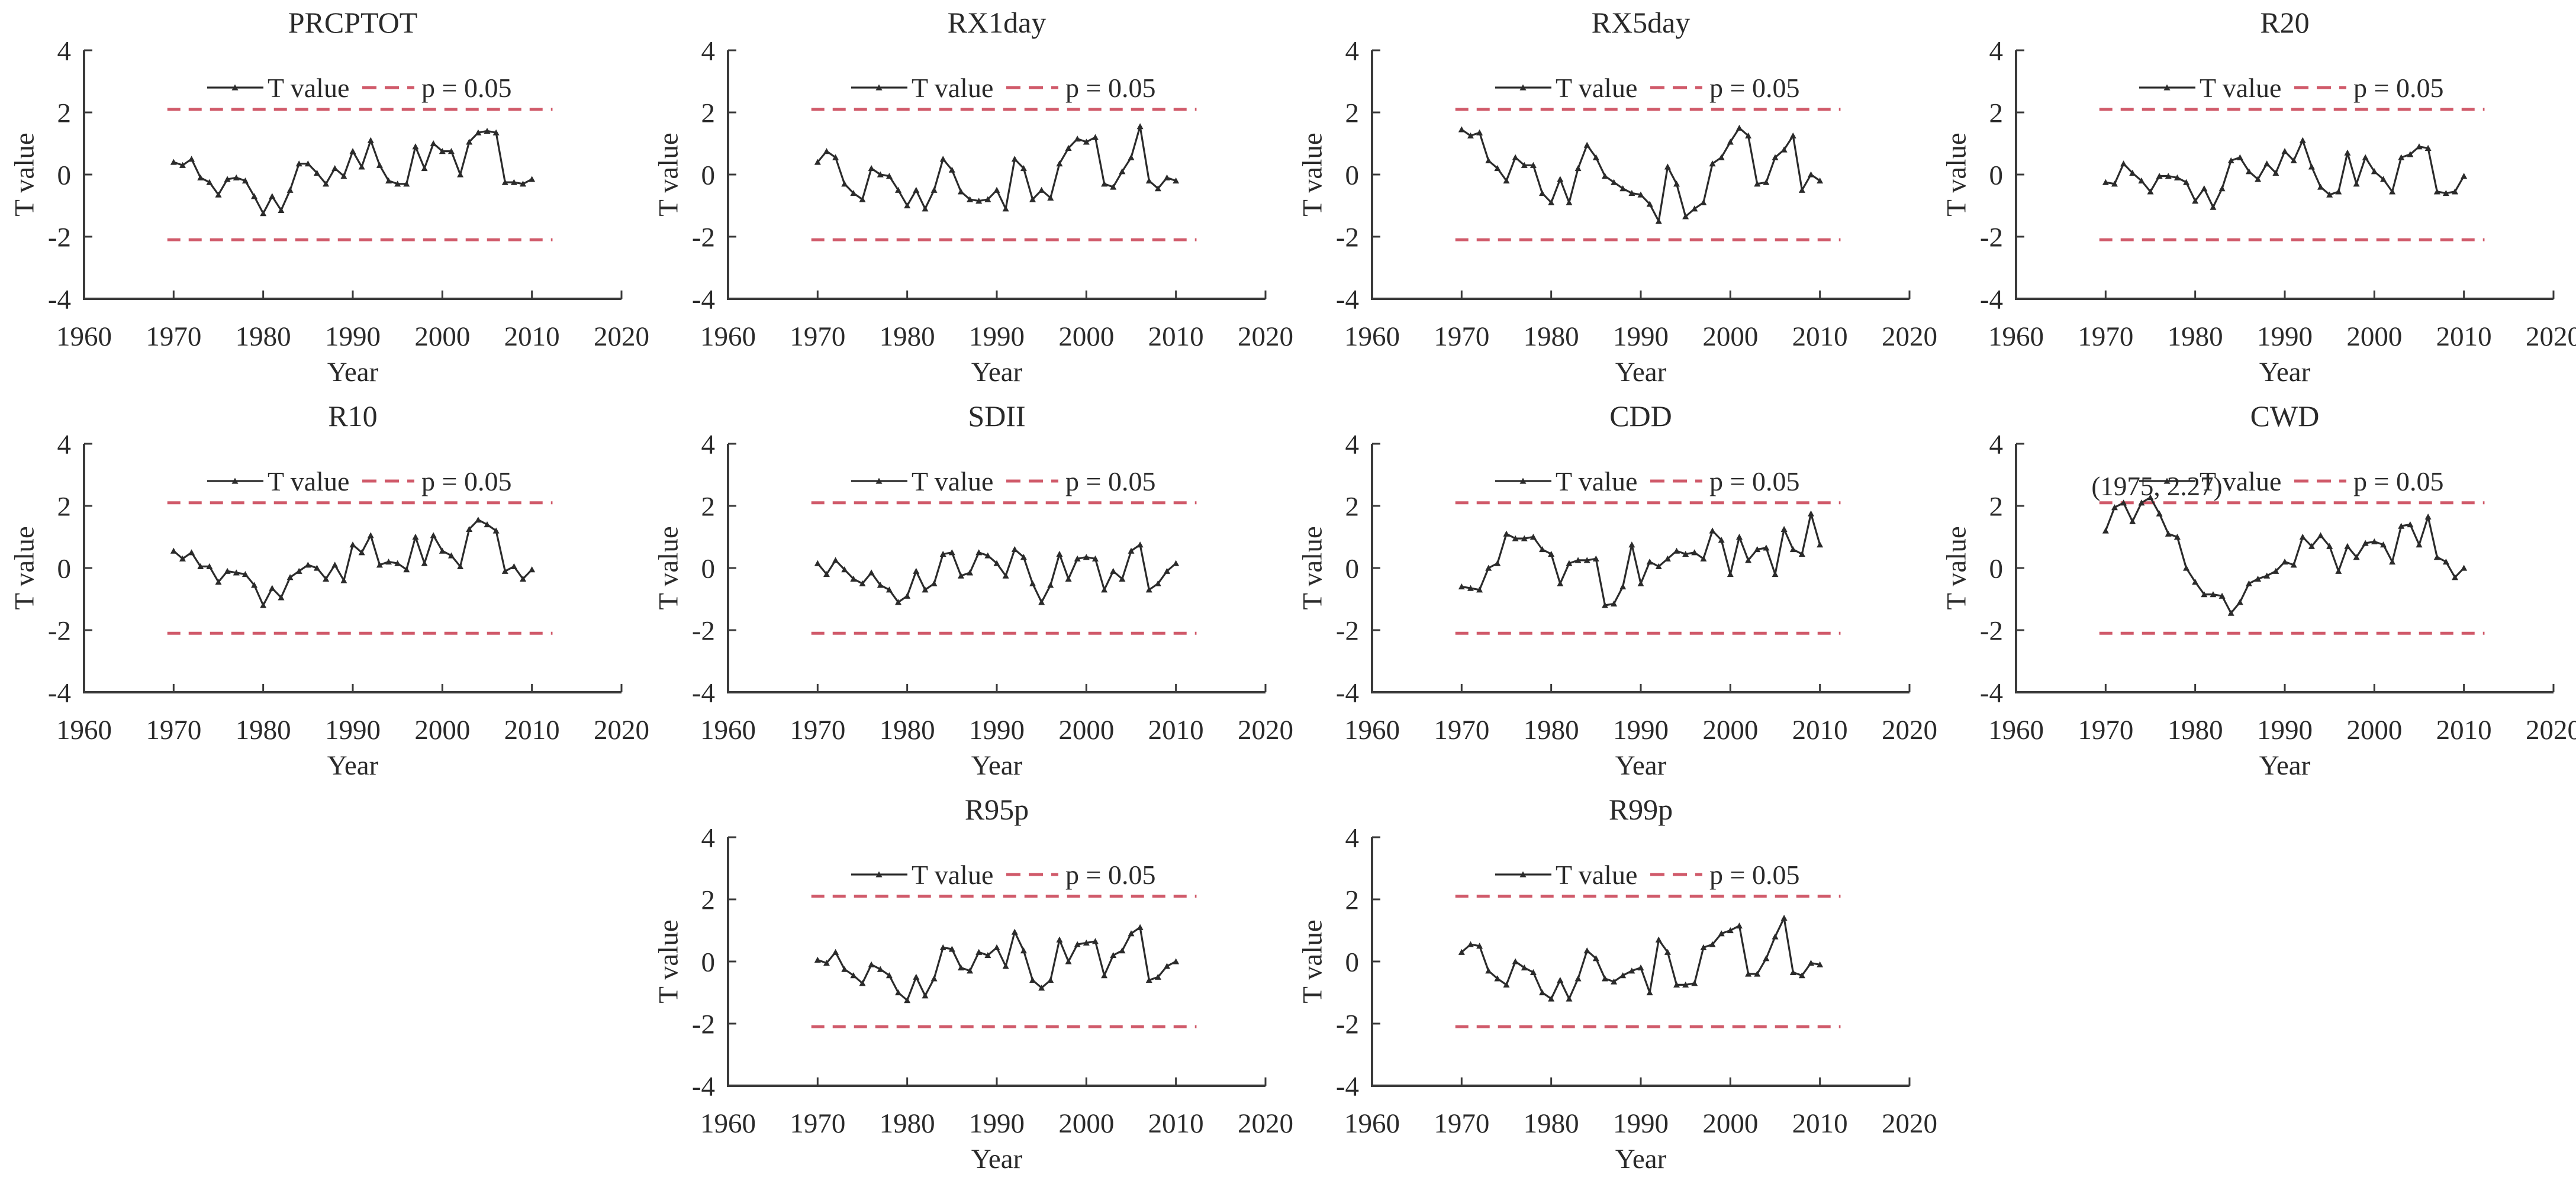 The height and width of the screenshot is (1181, 2576). What do you see at coordinates (2167, 87) in the screenshot?
I see `legend-series-marker` at bounding box center [2167, 87].